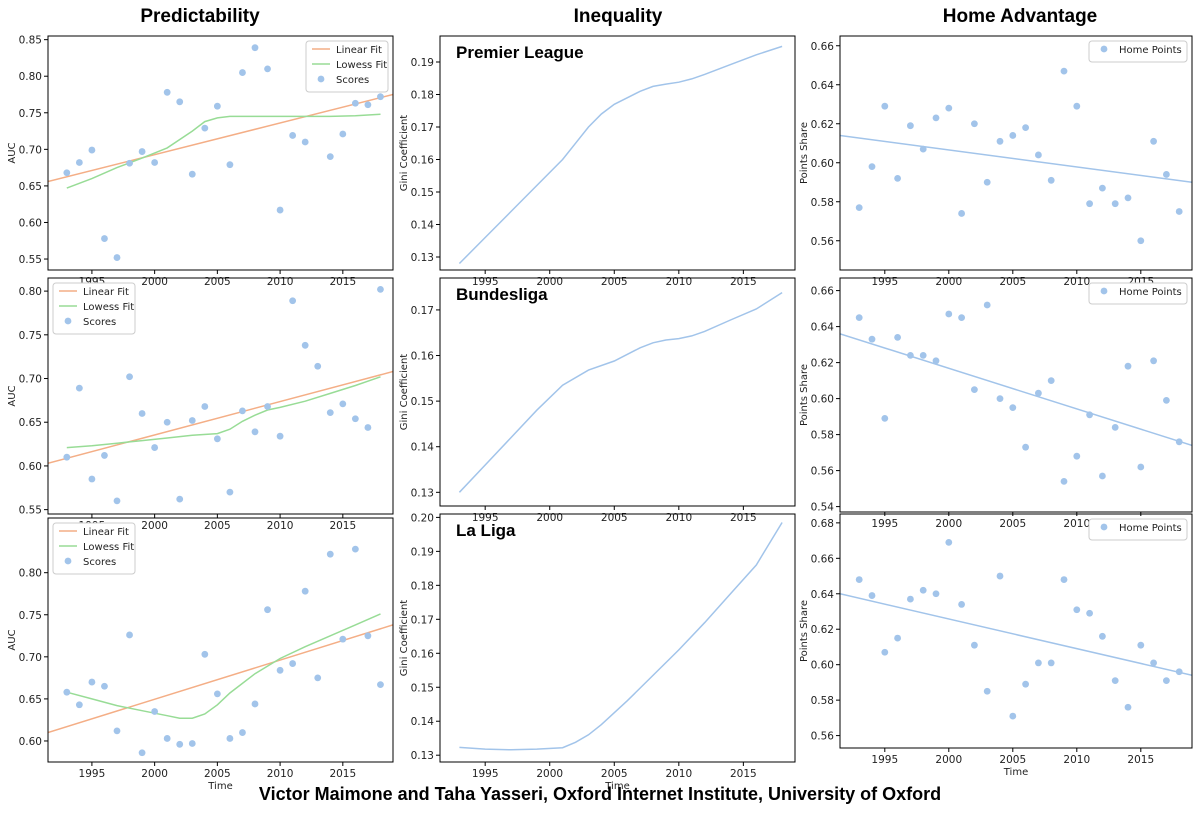  What do you see at coordinates (30, 574) in the screenshot?
I see `y-tick-label: 0.80` at bounding box center [30, 574].